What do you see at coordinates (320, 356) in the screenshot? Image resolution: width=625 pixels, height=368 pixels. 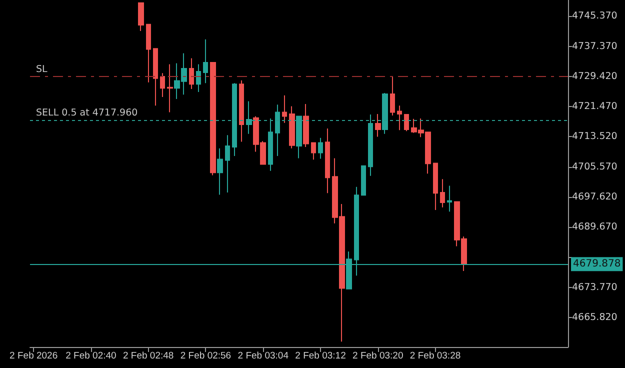 I see `x-tick-label: 2 Feb 03:12` at bounding box center [320, 356].